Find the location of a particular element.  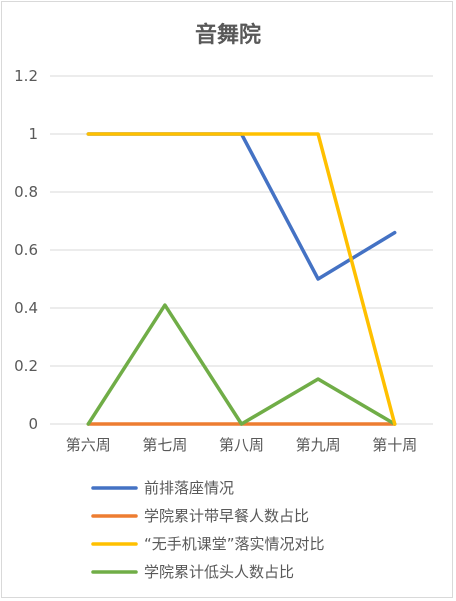

x-tick-label: 第八周 is located at coordinates (241, 445).